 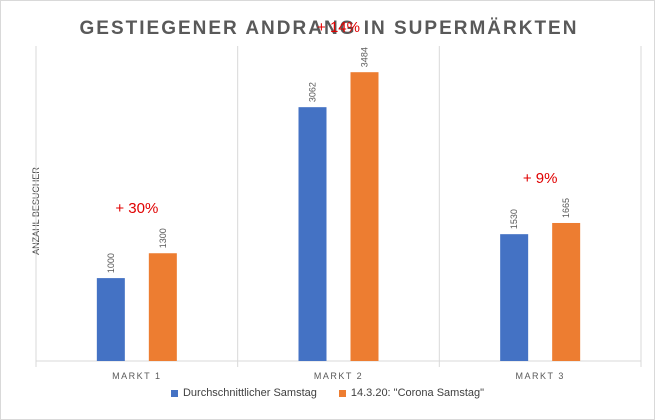 I want to click on increase-annotation: + 9%, so click(x=540, y=178).